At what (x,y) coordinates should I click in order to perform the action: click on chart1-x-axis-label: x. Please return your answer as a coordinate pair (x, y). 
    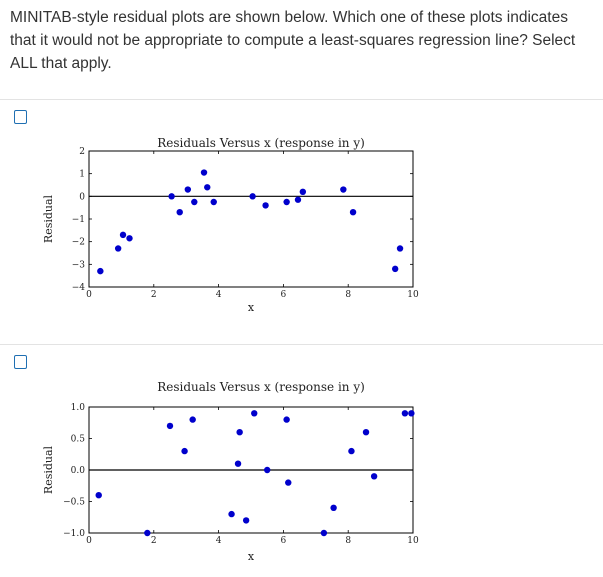
    Looking at the image, I should click on (251, 307).